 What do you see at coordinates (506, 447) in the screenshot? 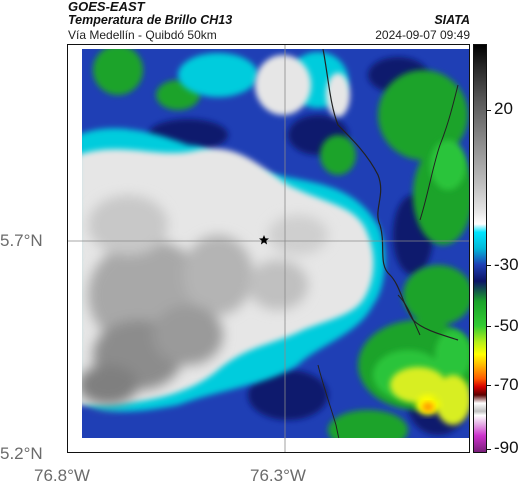
I see `colorbar-label-minus90: -90` at bounding box center [506, 447].